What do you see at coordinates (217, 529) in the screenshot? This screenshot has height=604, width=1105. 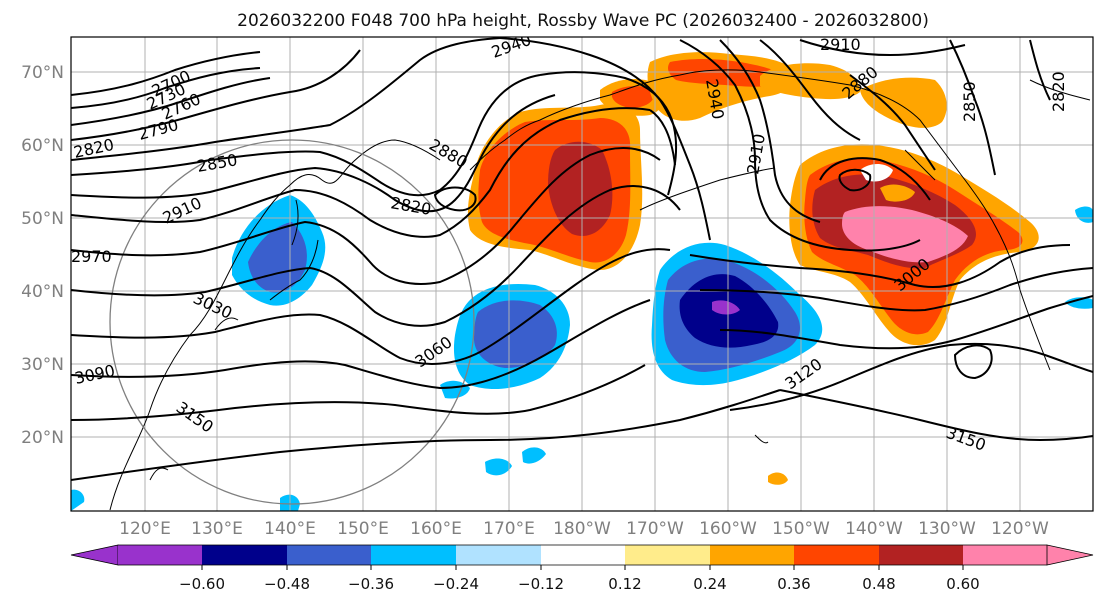 I see `lon-label: 130°E` at bounding box center [217, 529].